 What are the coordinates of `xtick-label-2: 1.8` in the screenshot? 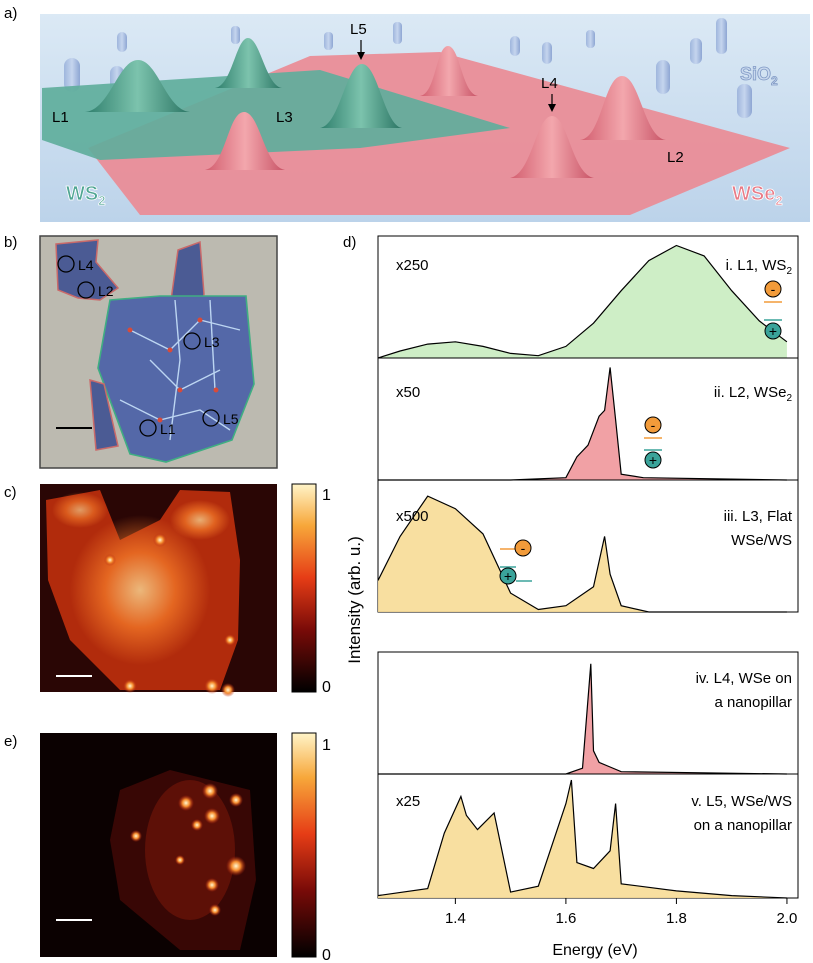 It's located at (676, 918).